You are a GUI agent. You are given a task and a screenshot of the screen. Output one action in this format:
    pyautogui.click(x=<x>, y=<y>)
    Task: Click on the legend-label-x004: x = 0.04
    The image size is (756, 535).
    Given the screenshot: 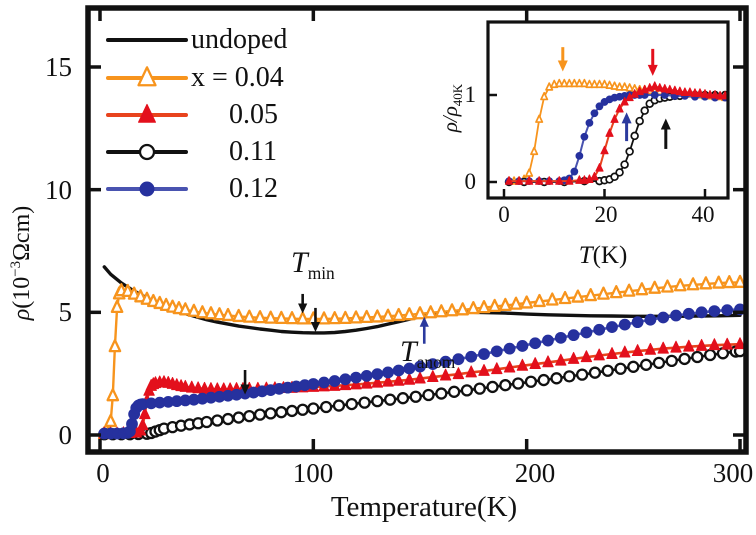 What is the action you would take?
    pyautogui.click(x=237, y=77)
    